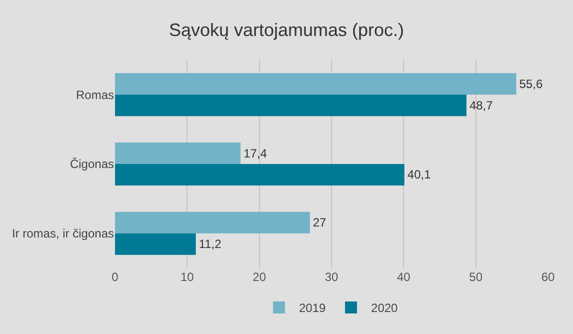  I want to click on x-tick-label: 40, so click(403, 277).